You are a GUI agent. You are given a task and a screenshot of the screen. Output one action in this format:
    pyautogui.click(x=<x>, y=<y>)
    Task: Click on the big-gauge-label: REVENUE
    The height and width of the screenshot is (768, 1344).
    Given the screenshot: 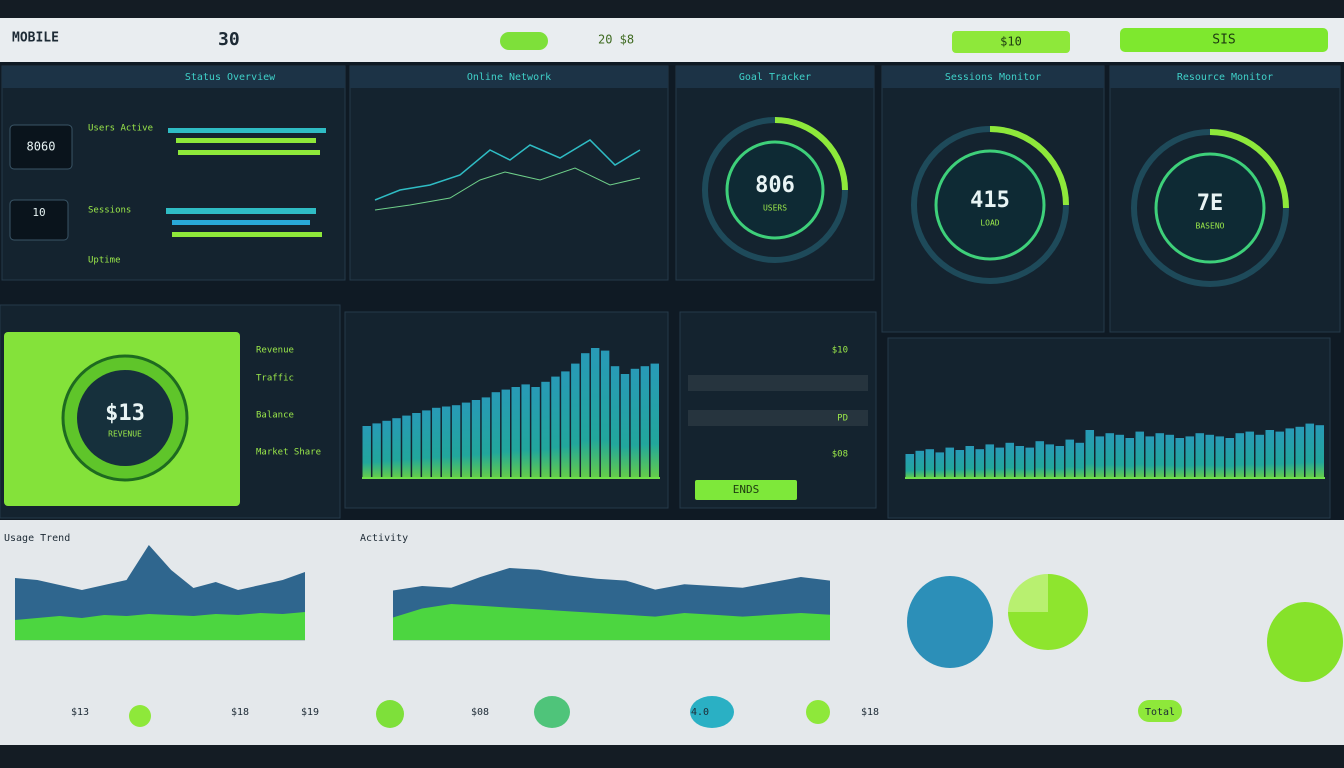 What is the action you would take?
    pyautogui.click(x=125, y=434)
    